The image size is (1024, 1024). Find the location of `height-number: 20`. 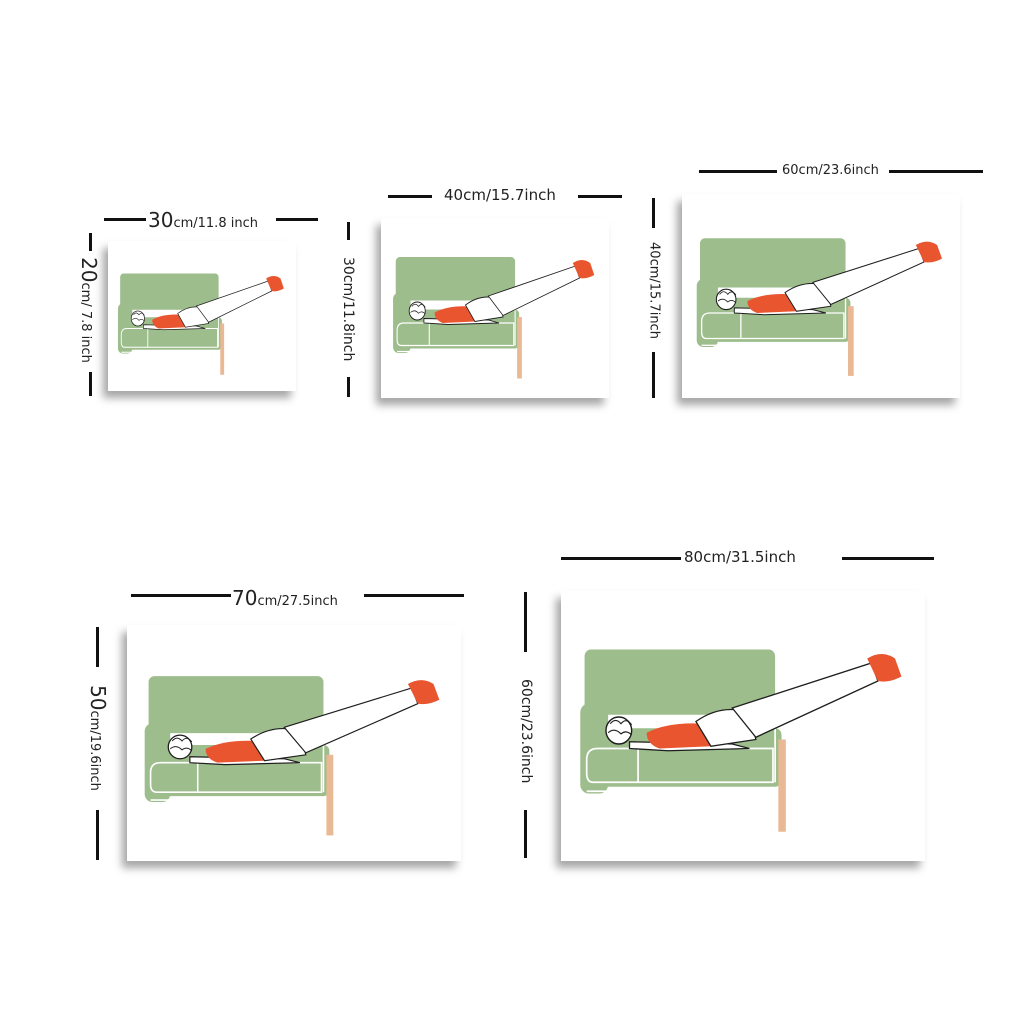

height-number: 20 is located at coordinates (89, 270).